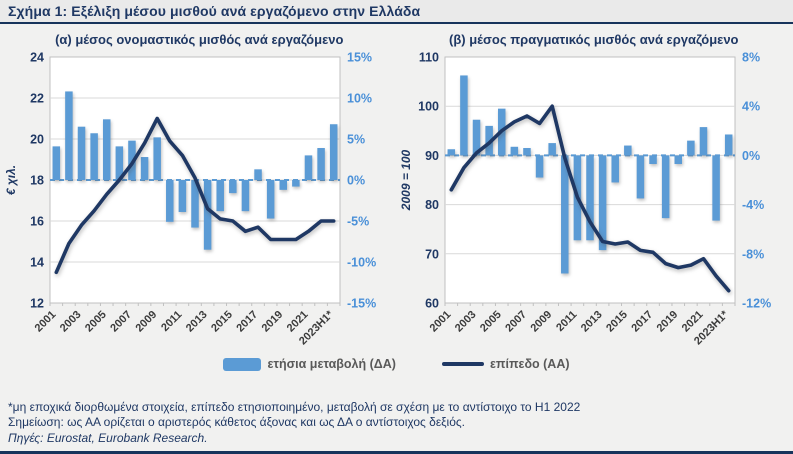 The height and width of the screenshot is (454, 793). I want to click on left-axis-title: € χιλ., so click(11, 180).